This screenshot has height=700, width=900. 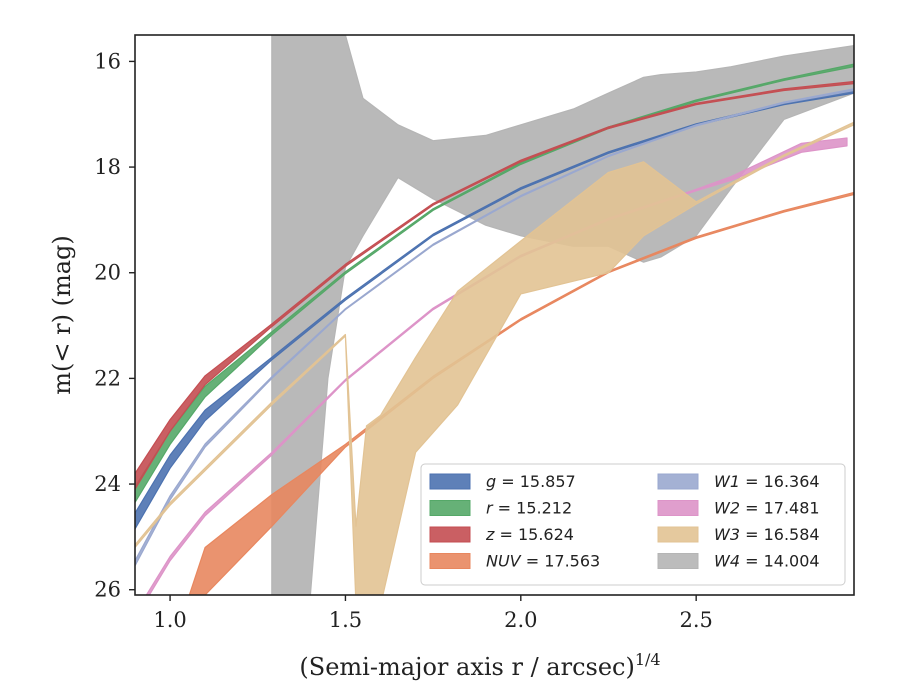 What do you see at coordinates (450, 534) in the screenshot?
I see `legend-swatch-z` at bounding box center [450, 534].